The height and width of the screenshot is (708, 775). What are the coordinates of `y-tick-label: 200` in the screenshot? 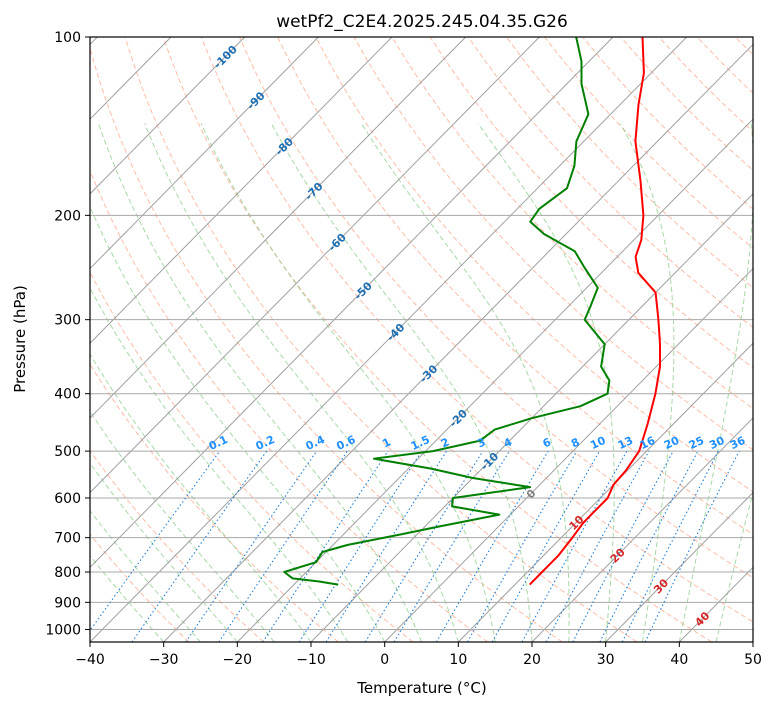 It's located at (67, 216).